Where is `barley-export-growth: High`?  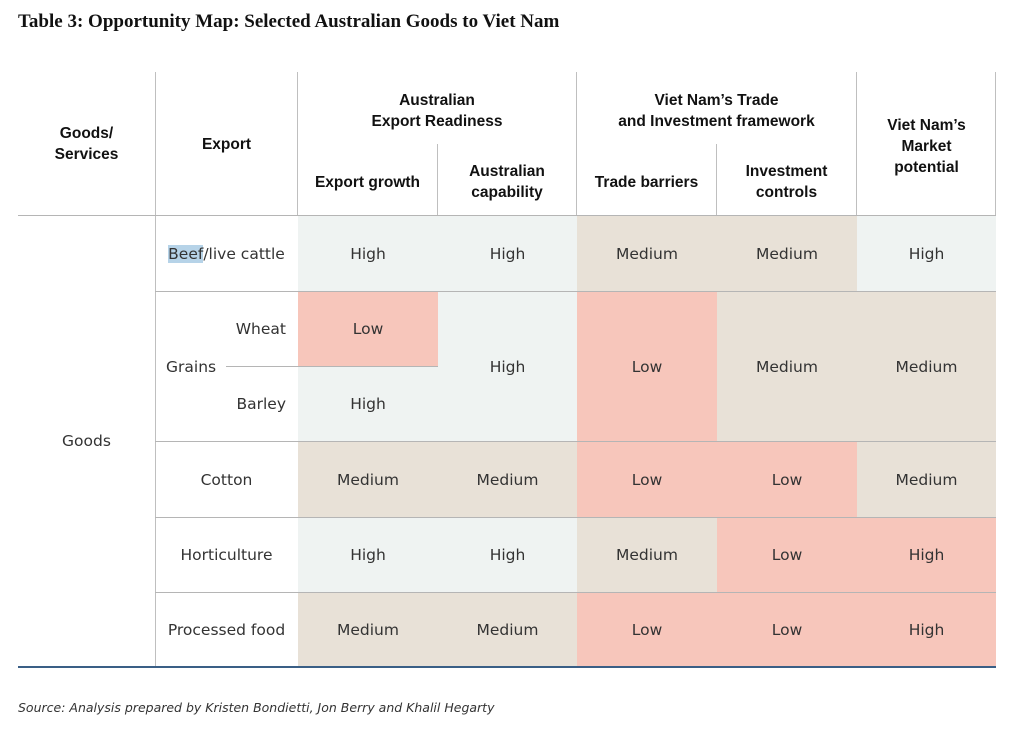
barley-export-growth: High is located at coordinates (368, 404).